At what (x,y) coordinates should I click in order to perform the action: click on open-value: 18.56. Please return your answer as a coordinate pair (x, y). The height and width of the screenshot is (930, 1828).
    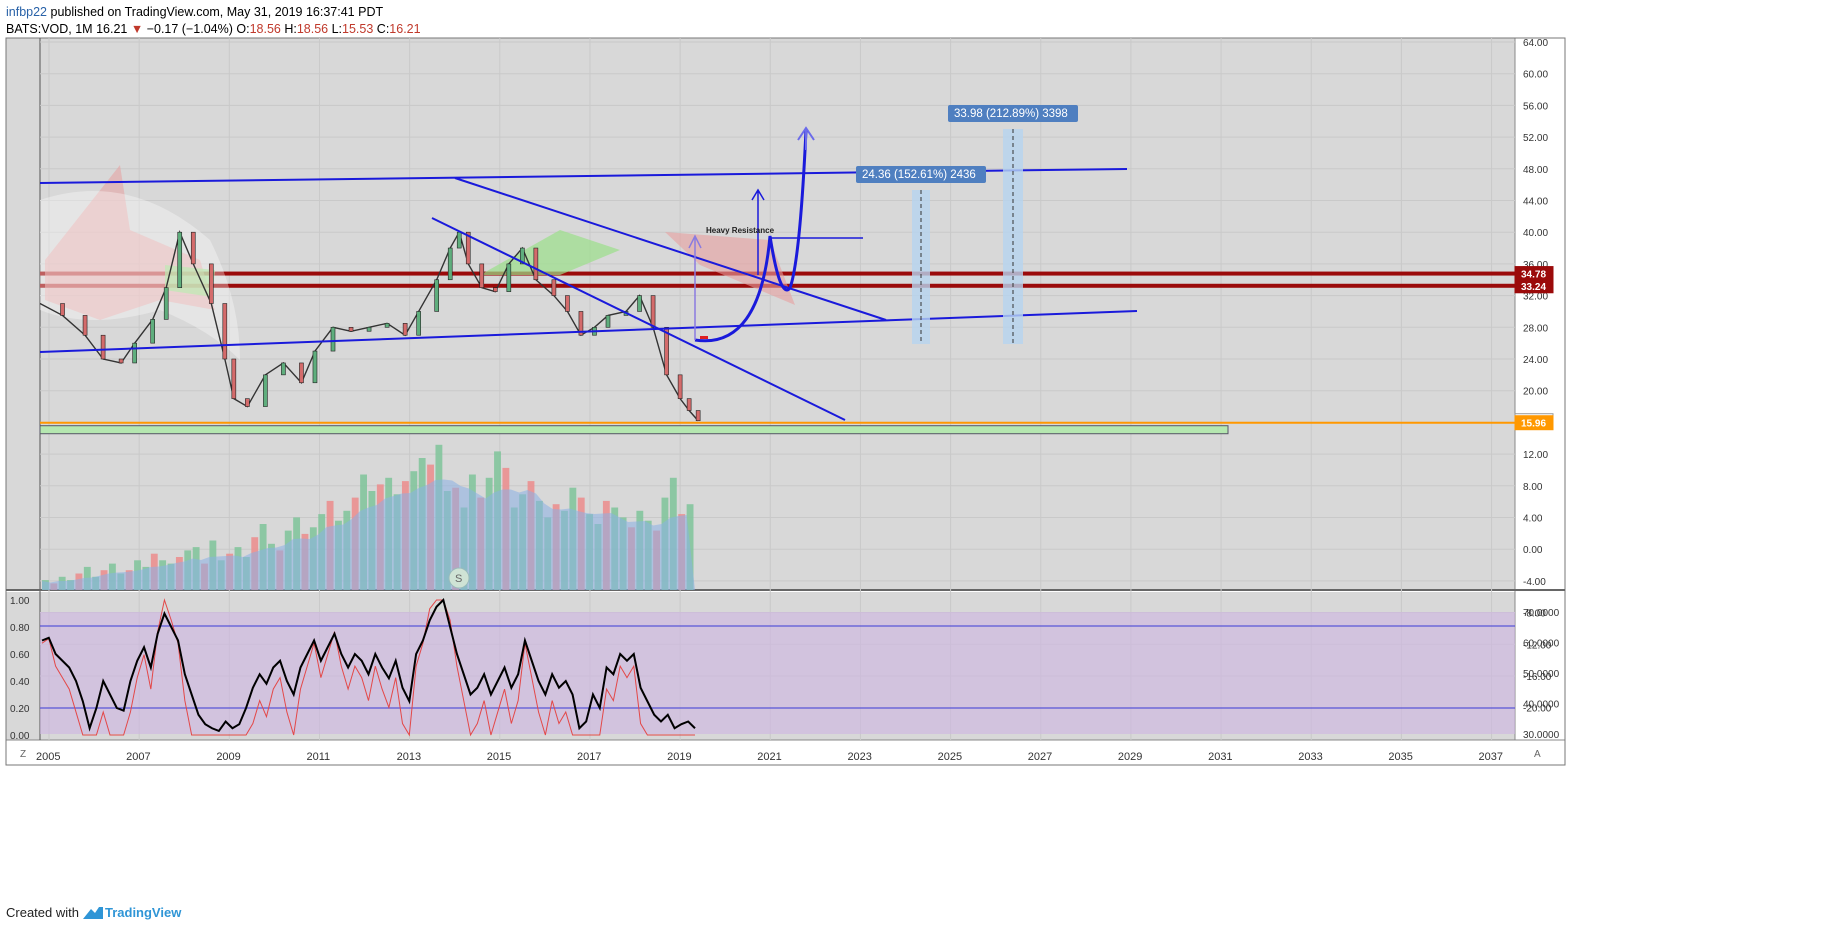
    Looking at the image, I should click on (265, 29).